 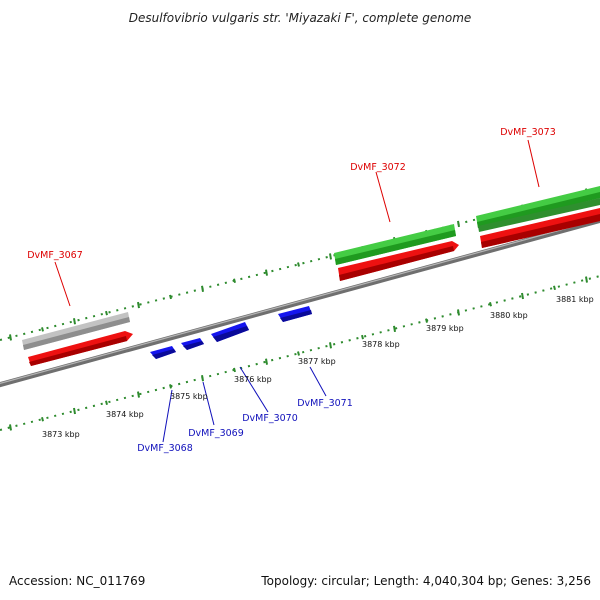 I want to click on tick-label-3878: 3878 kbp, so click(x=381, y=344).